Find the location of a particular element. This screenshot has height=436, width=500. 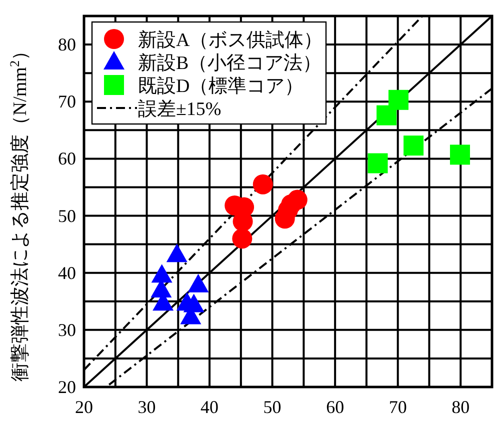

x-tick-label: 30 is located at coordinates (147, 407).